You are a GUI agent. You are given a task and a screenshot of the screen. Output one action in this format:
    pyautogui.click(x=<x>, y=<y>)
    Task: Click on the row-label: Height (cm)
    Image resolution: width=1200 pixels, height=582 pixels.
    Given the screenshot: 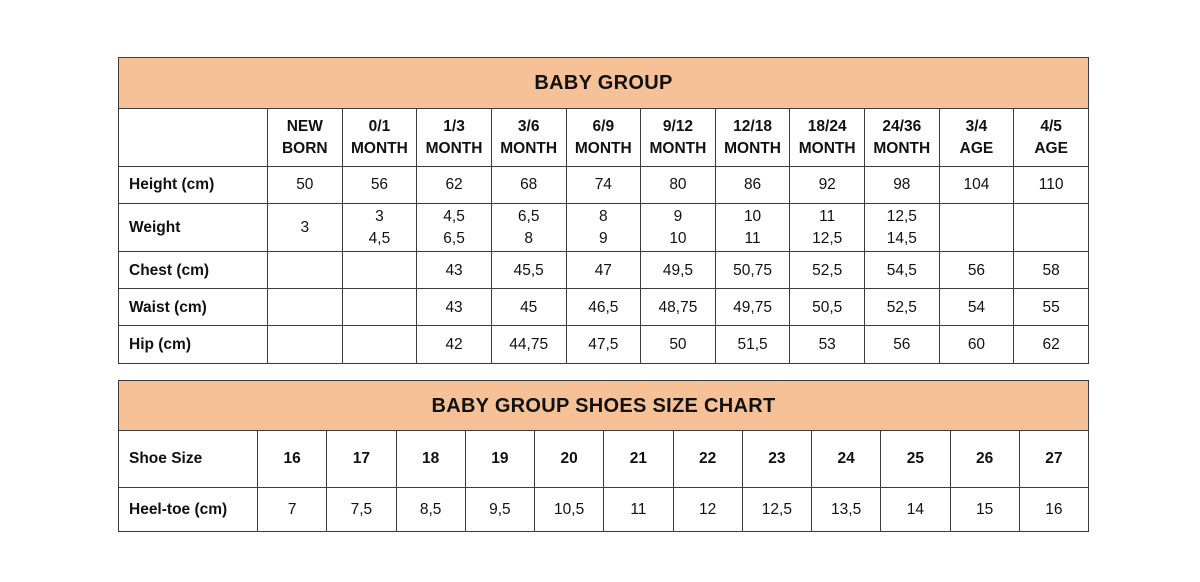 What is the action you would take?
    pyautogui.click(x=193, y=185)
    